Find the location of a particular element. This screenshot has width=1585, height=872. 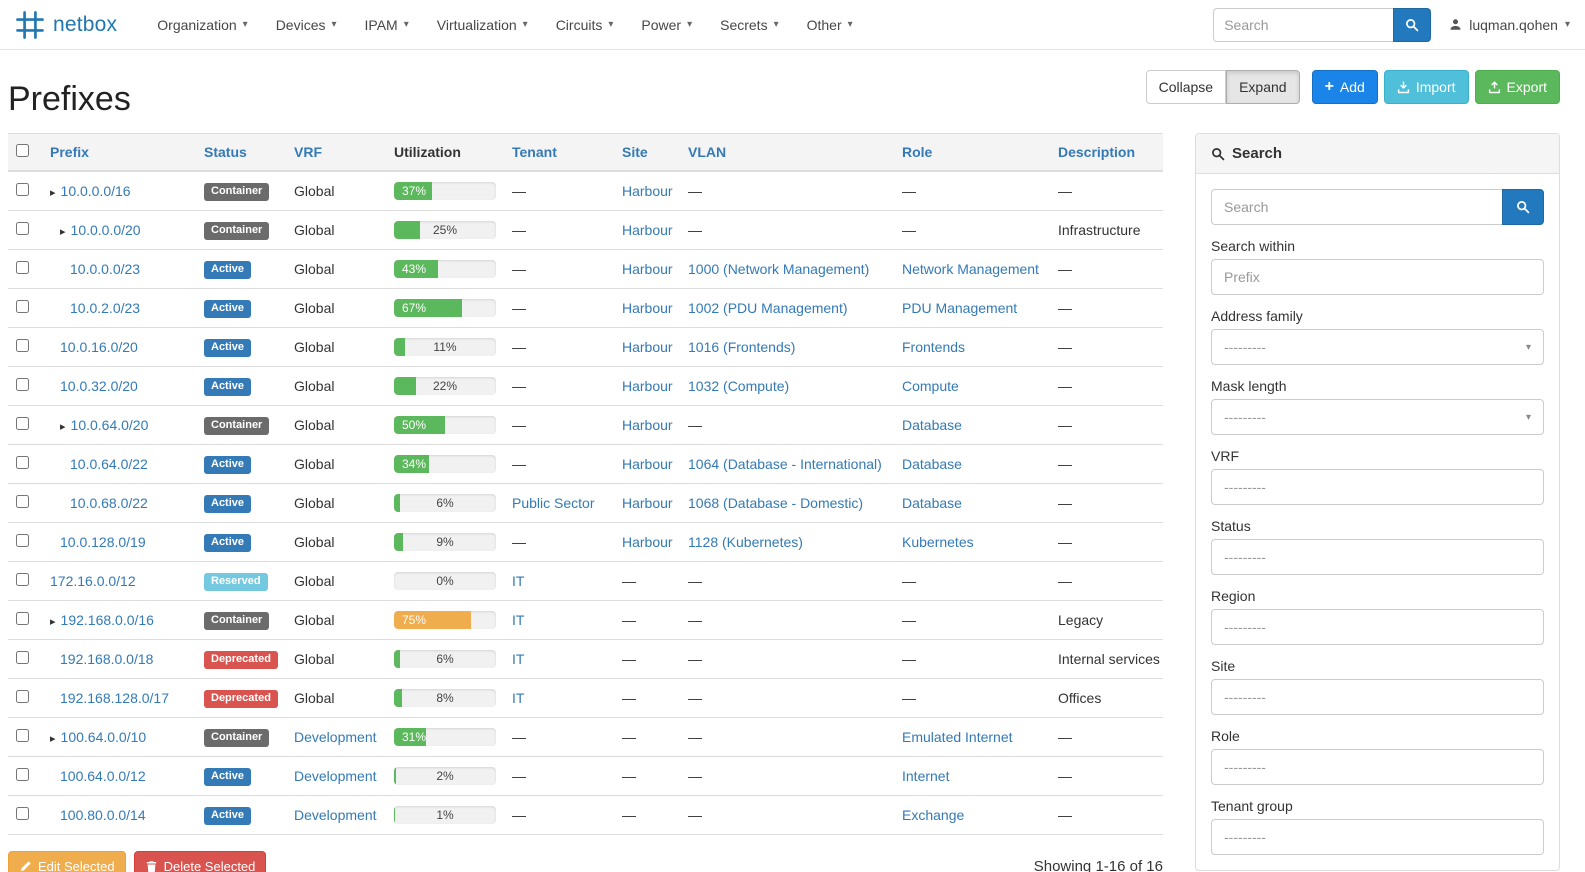

prefix-link: 10.0.68.0/22 is located at coordinates (109, 503).